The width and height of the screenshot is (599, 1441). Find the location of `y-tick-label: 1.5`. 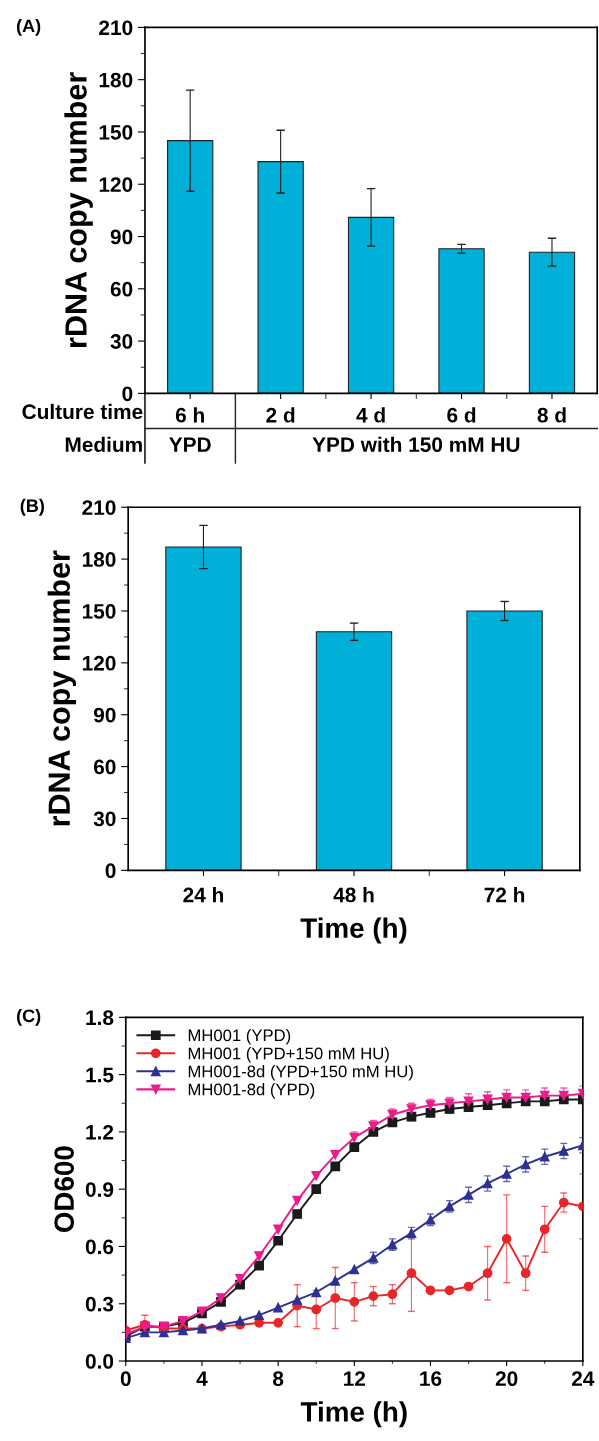

y-tick-label: 1.5 is located at coordinates (100, 1075).